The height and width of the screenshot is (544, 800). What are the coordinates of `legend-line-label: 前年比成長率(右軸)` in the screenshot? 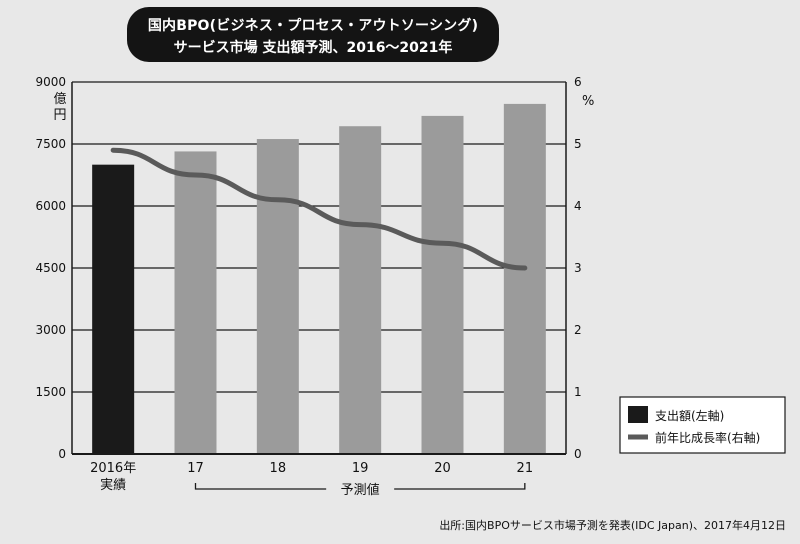 It's located at (707, 437).